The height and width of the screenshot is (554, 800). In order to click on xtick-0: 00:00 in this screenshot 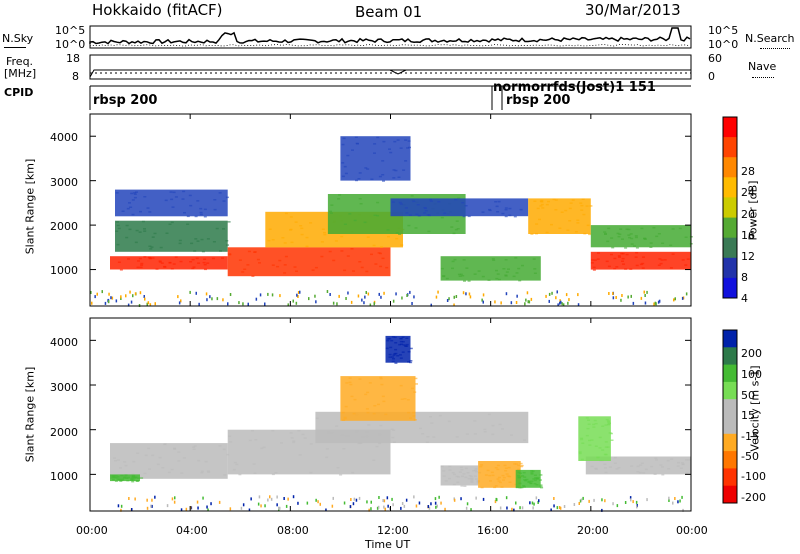, I will do `click(92, 530)`.